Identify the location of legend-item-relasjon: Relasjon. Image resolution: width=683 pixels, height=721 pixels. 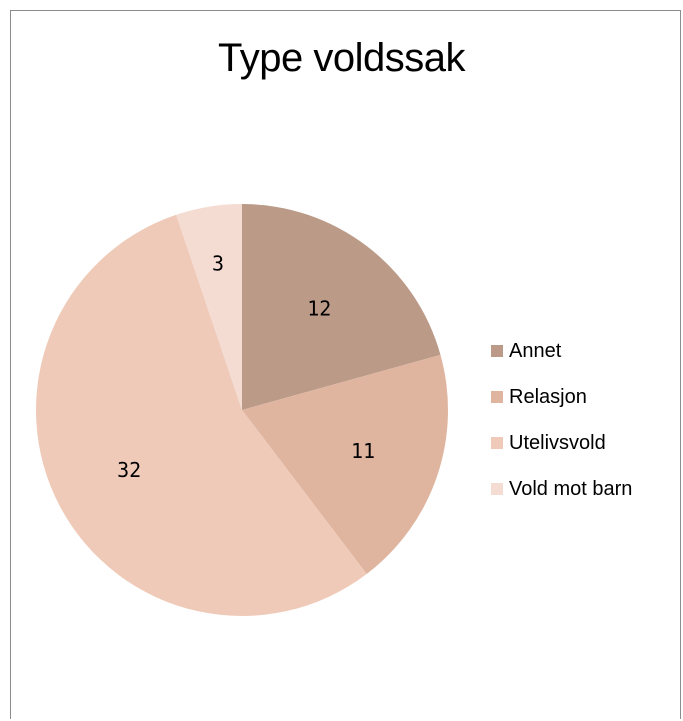
(561, 397).